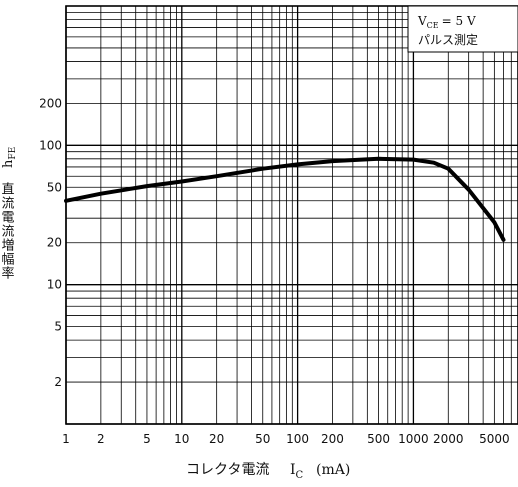 This screenshot has height=487, width=518. I want to click on x-tick-label: 1000, so click(413, 439).